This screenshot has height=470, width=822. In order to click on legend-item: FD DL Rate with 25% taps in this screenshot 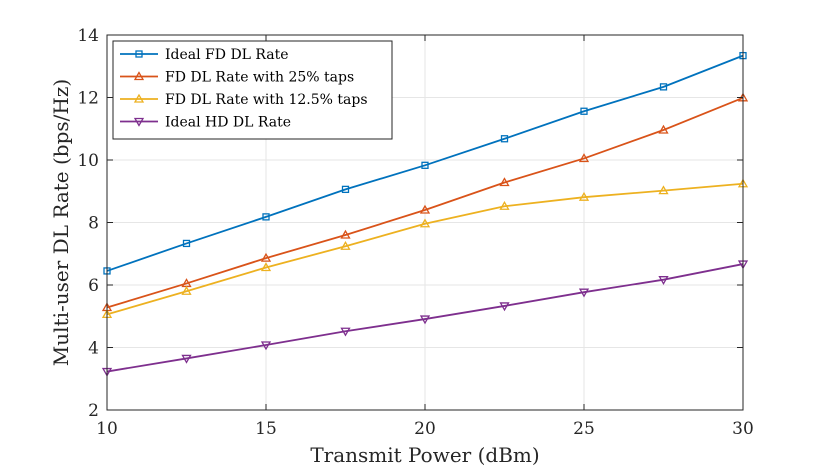, I will do `click(237, 78)`.